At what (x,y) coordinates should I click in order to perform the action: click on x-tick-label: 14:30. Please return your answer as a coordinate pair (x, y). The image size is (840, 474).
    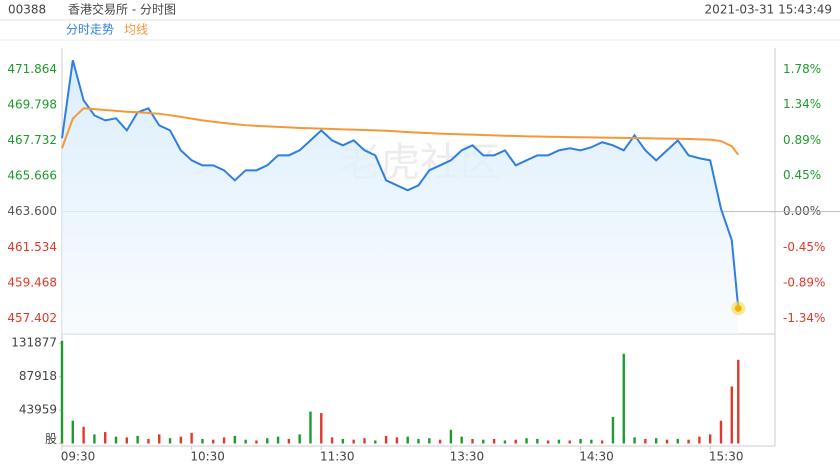
    Looking at the image, I should click on (596, 457).